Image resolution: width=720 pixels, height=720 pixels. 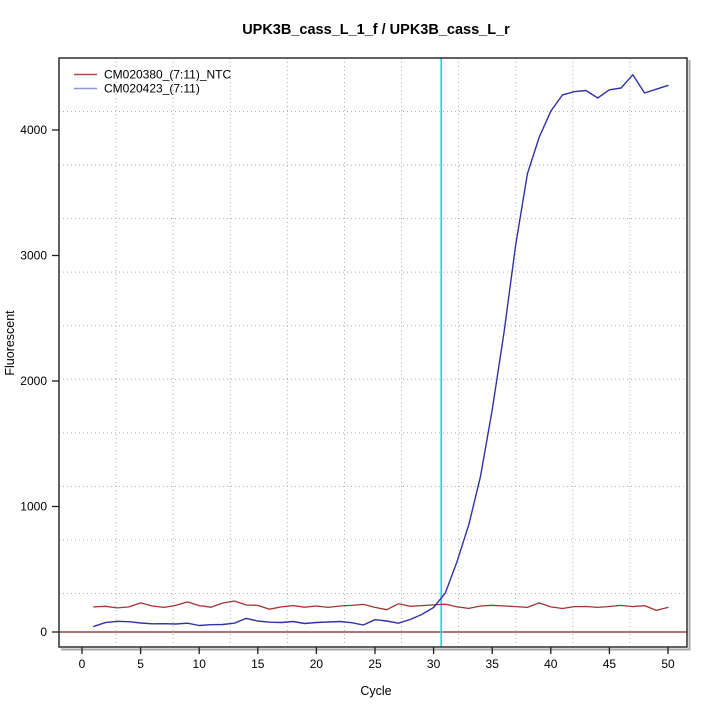 What do you see at coordinates (375, 691) in the screenshot?
I see `x-axis-label: Cycle` at bounding box center [375, 691].